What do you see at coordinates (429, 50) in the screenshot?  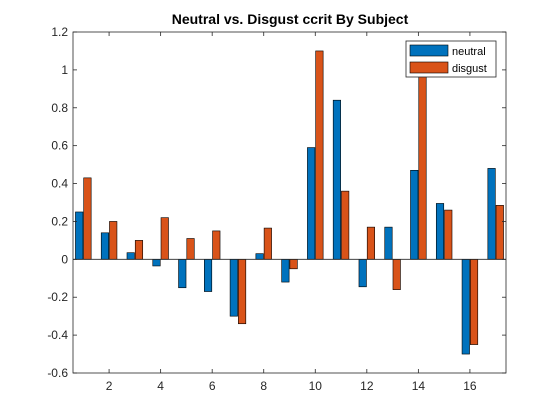 I see `legend-swatch-neutral` at bounding box center [429, 50].